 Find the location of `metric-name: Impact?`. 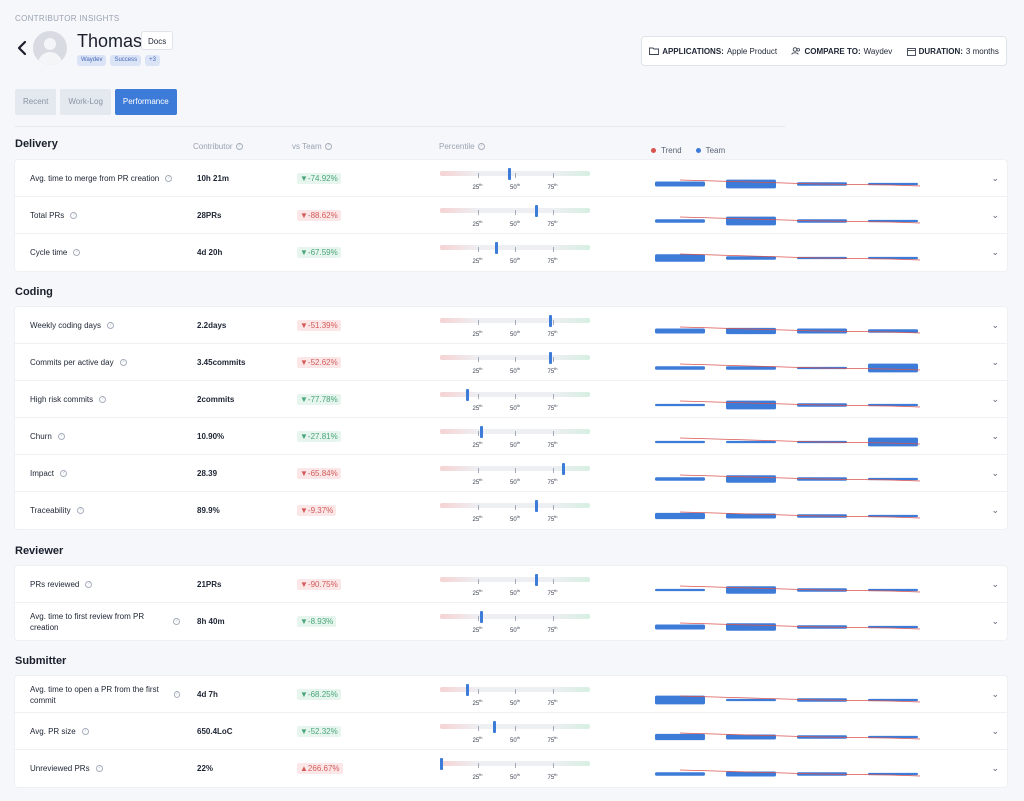

metric-name: Impact? is located at coordinates (105, 473).